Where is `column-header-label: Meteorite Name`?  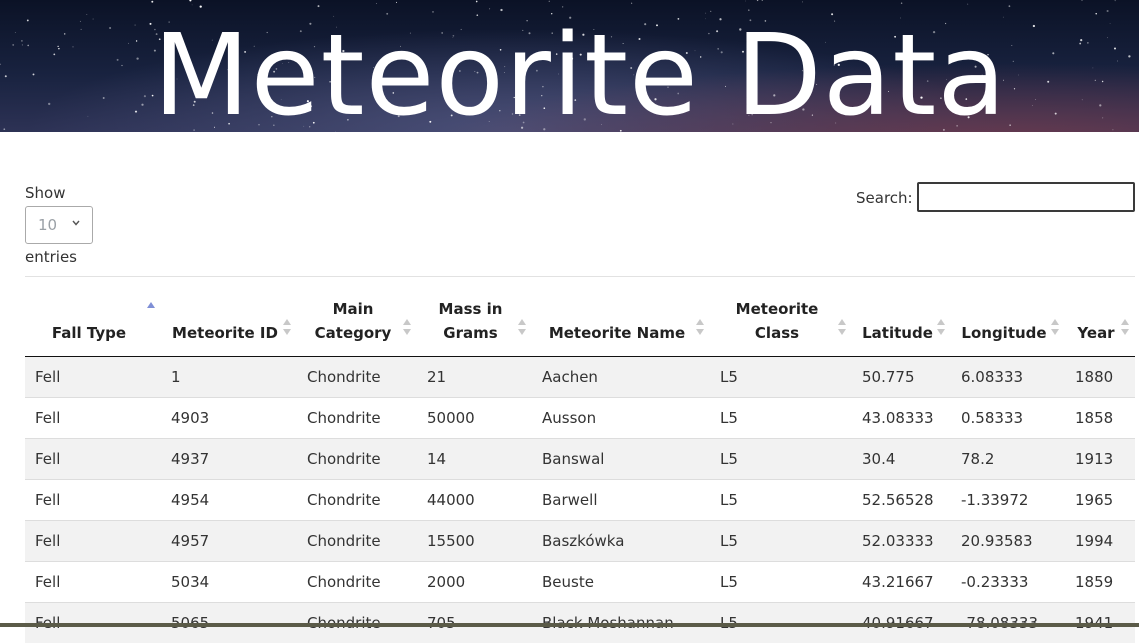
column-header-label: Meteorite Name is located at coordinates (617, 333).